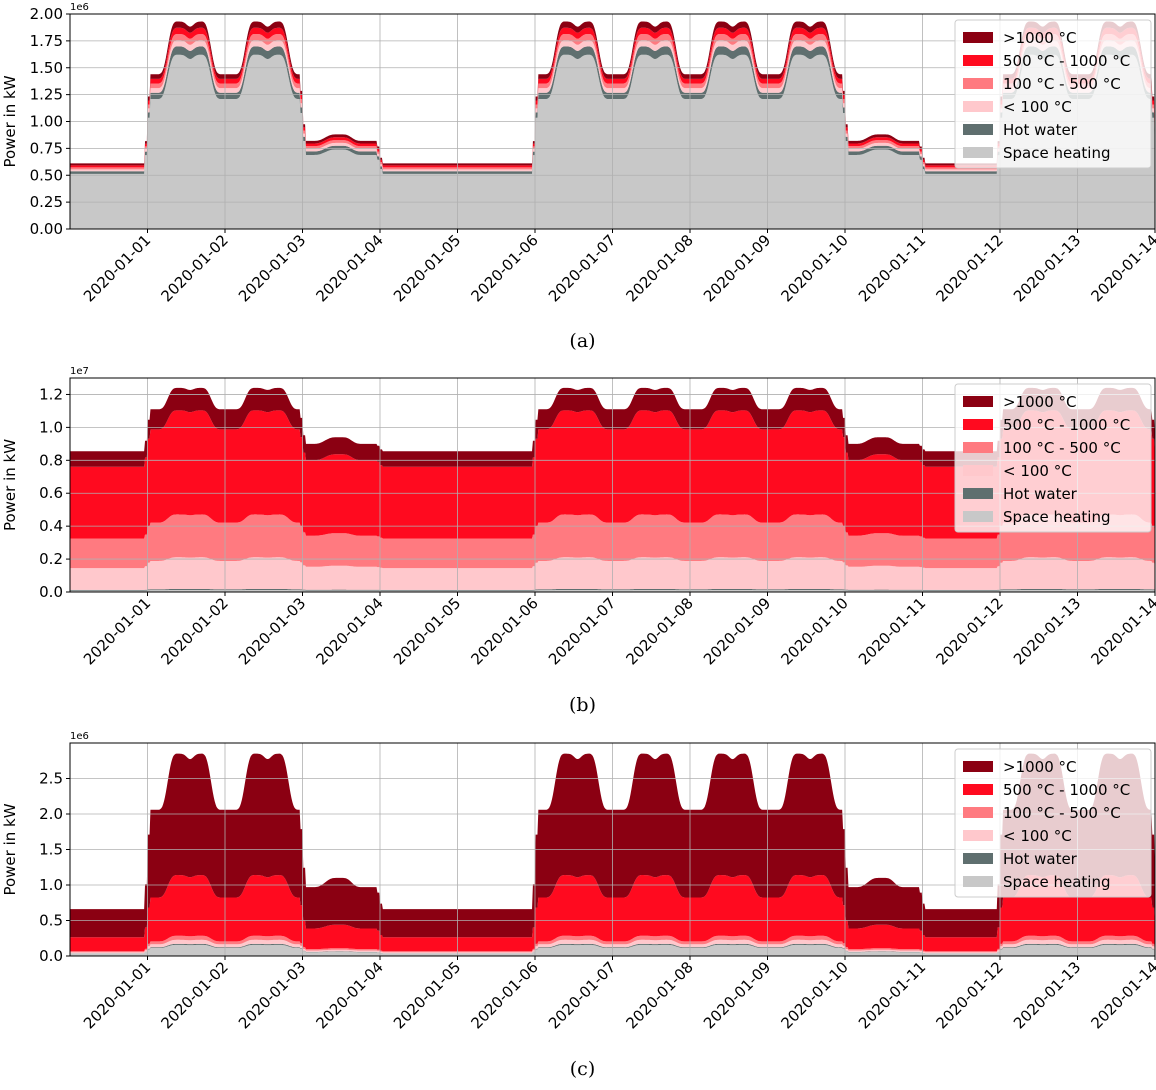  I want to click on y-tick-label: 1.50, so click(46, 68).